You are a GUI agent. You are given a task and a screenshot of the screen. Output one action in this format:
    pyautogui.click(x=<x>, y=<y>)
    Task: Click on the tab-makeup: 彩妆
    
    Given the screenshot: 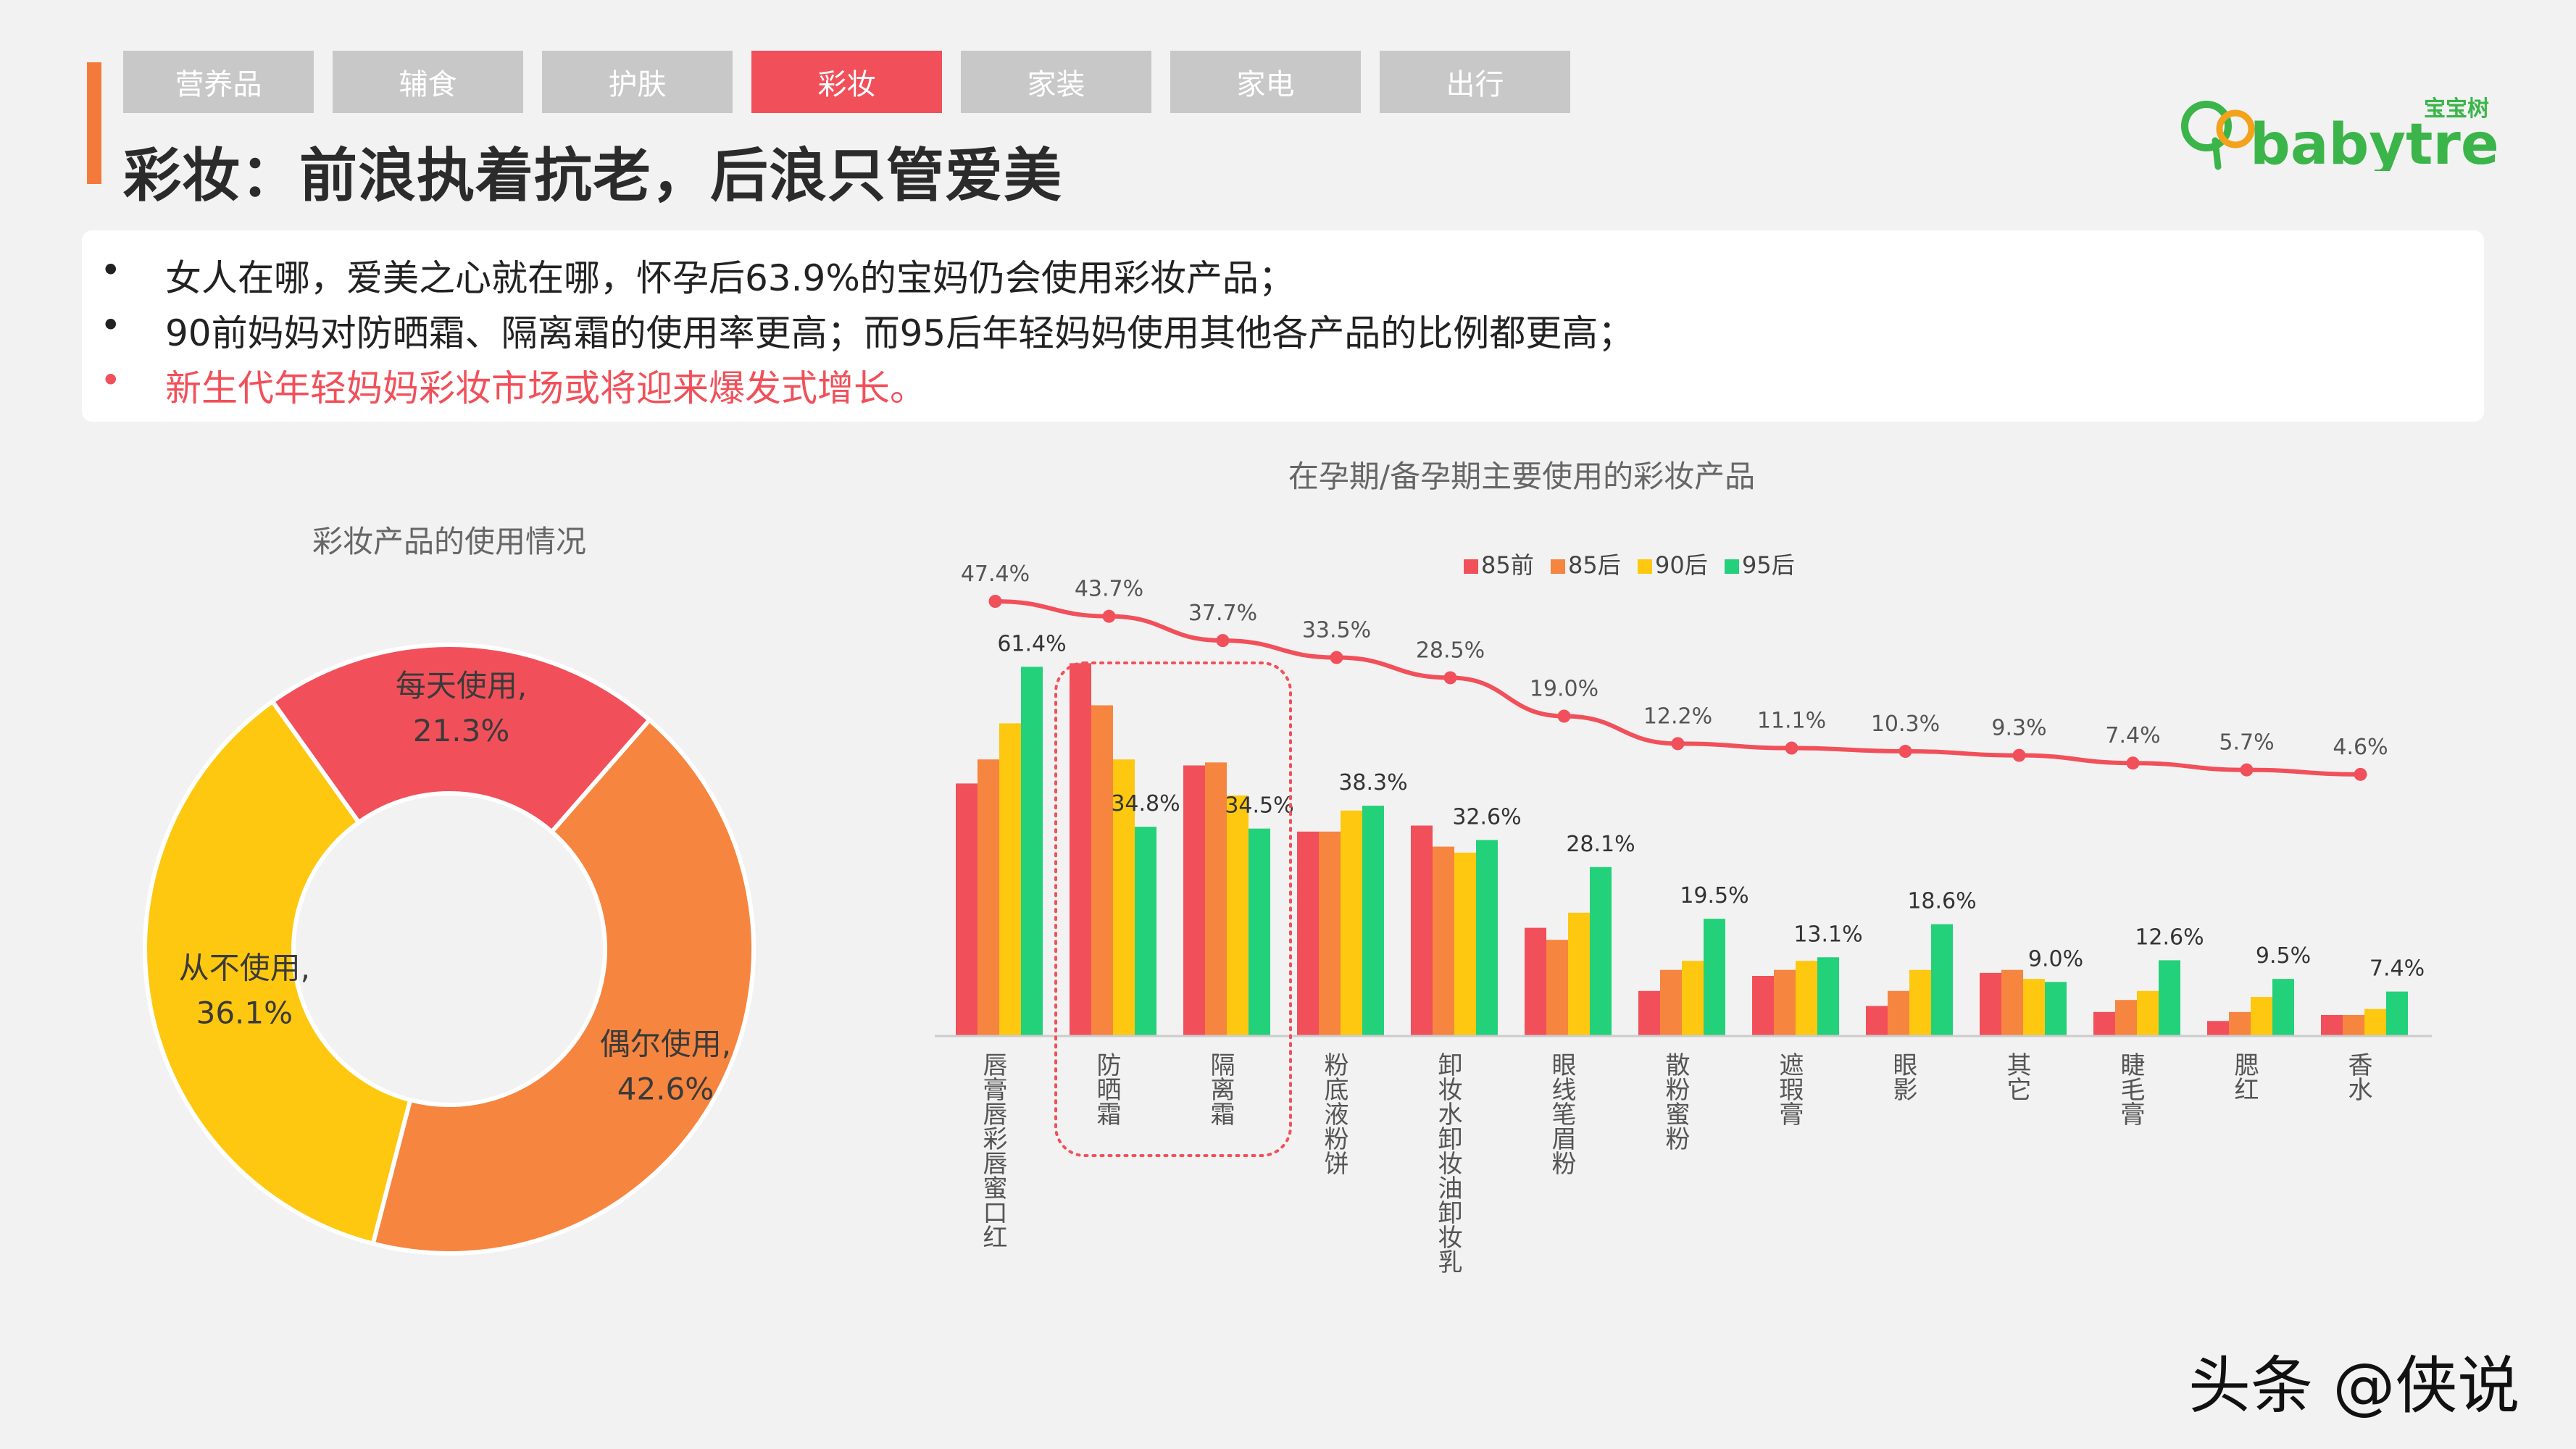 What is the action you would take?
    pyautogui.click(x=846, y=82)
    